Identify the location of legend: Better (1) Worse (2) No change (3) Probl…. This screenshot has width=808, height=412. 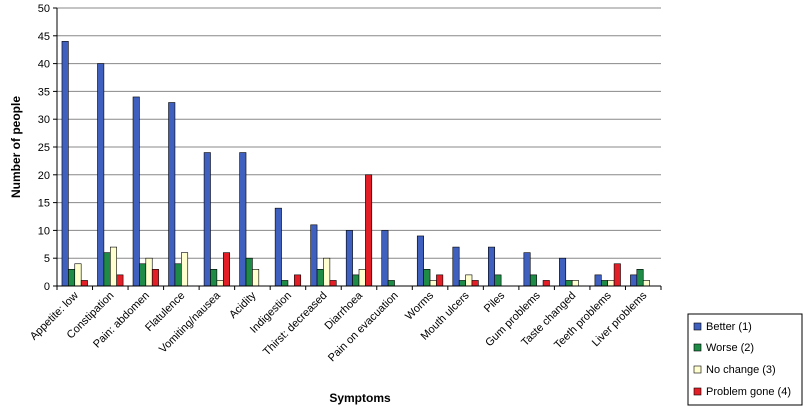
(745, 359).